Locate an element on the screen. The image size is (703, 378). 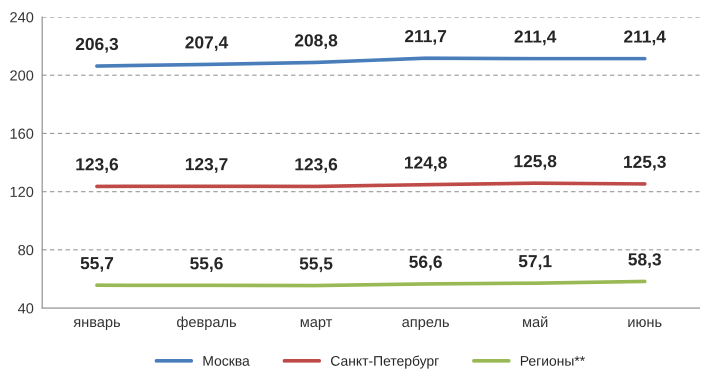
y-tick-label: 120 is located at coordinates (22, 192).